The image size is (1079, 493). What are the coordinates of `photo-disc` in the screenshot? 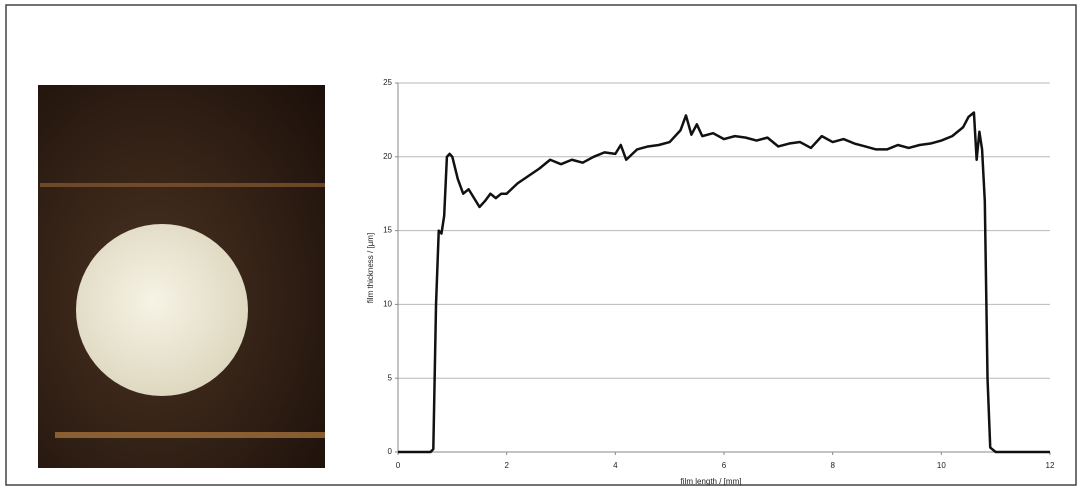 It's located at (162, 310).